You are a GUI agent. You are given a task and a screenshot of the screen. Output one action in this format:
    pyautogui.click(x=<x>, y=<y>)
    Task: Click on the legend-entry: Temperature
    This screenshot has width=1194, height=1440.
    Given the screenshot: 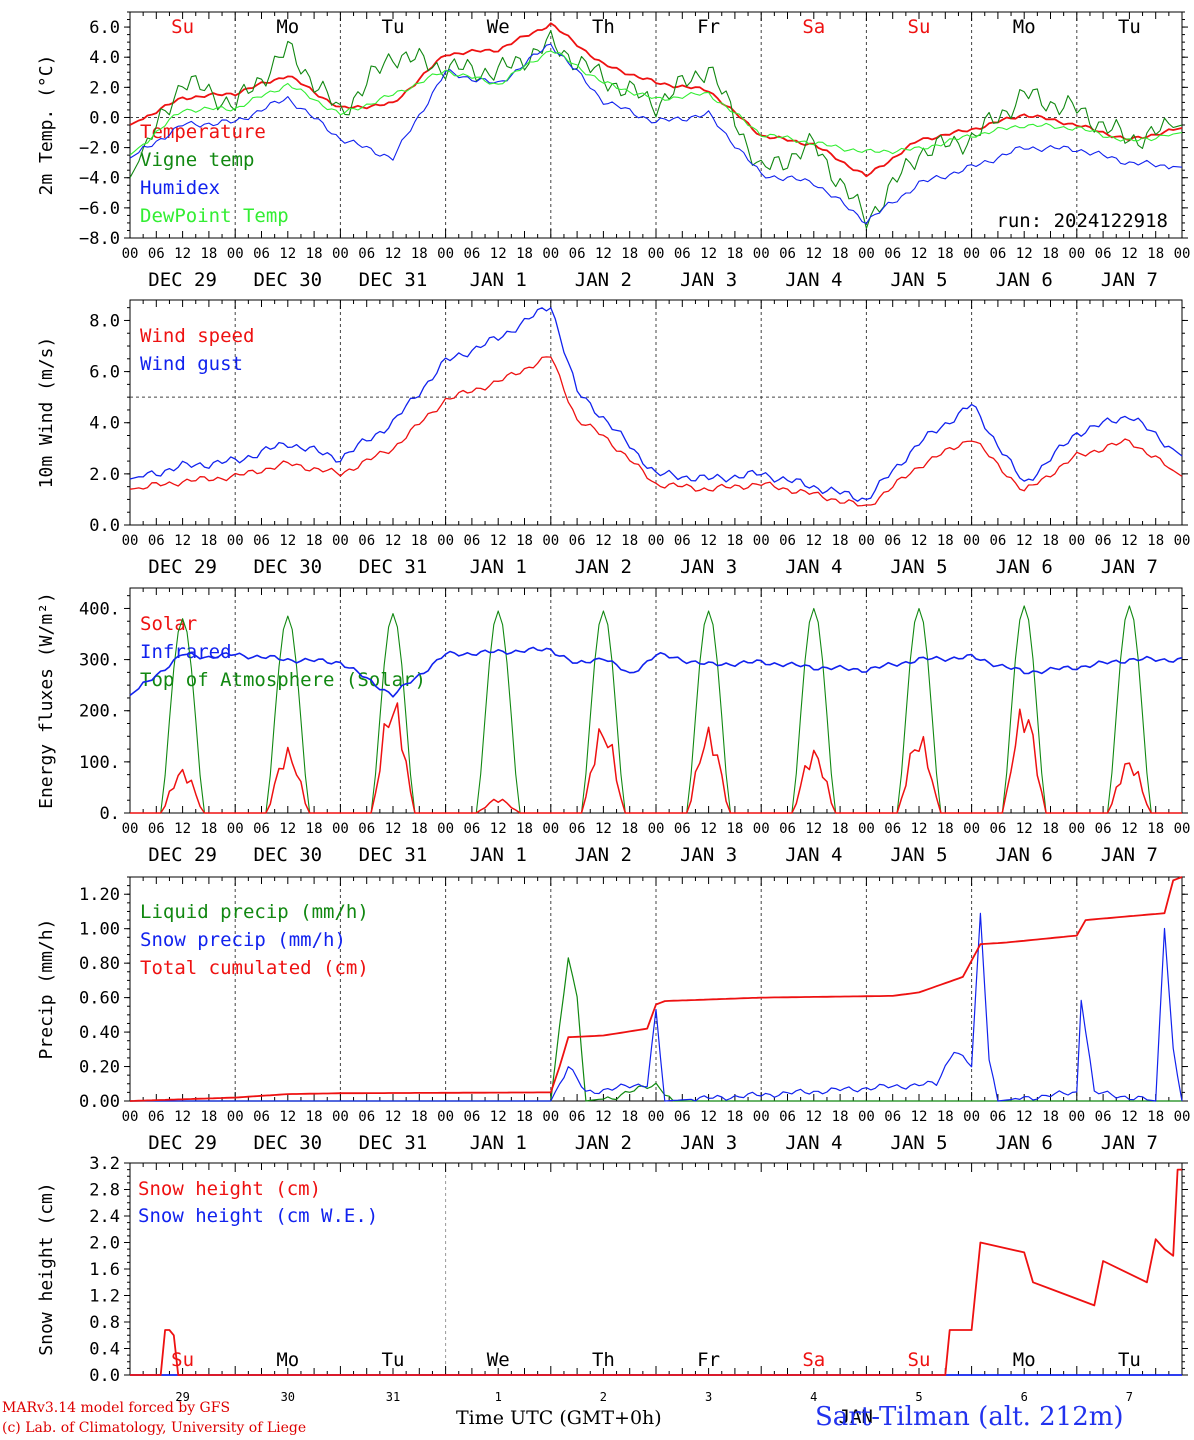 What is the action you would take?
    pyautogui.click(x=203, y=132)
    